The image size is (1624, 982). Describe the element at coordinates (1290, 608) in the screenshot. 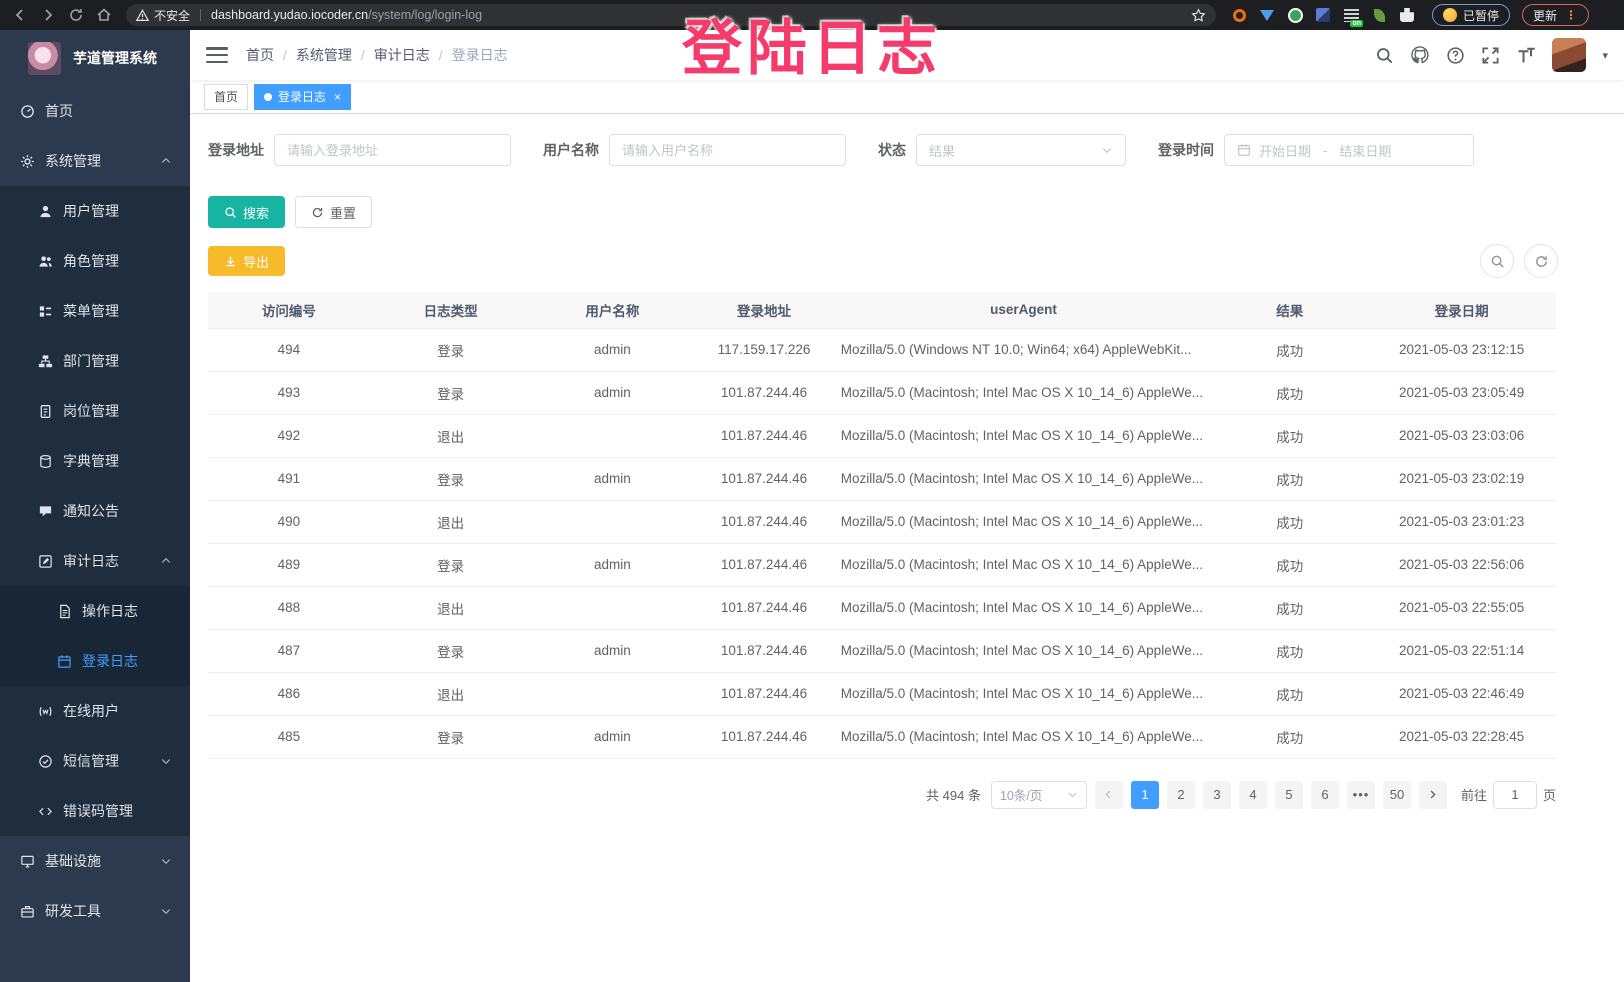

I see `table-cell: 成功` at that location.